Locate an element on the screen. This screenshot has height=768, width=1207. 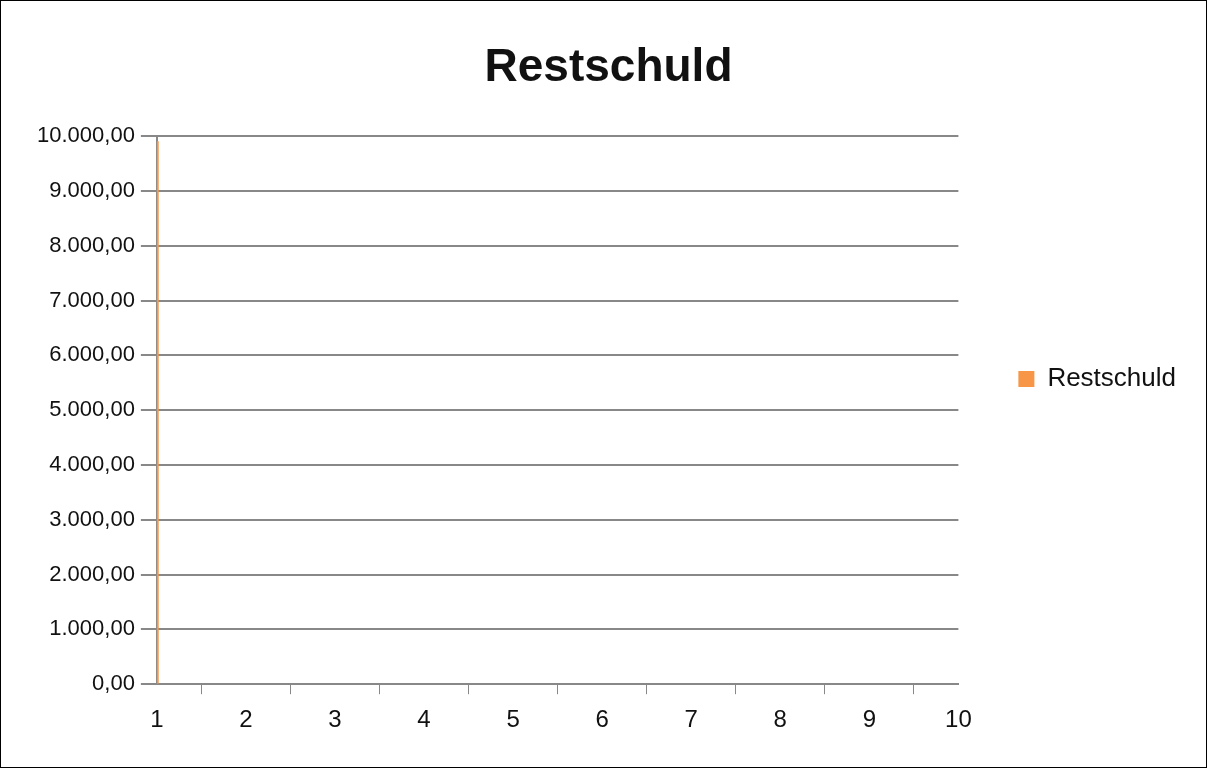
x-tick-label: 4 is located at coordinates (424, 719).